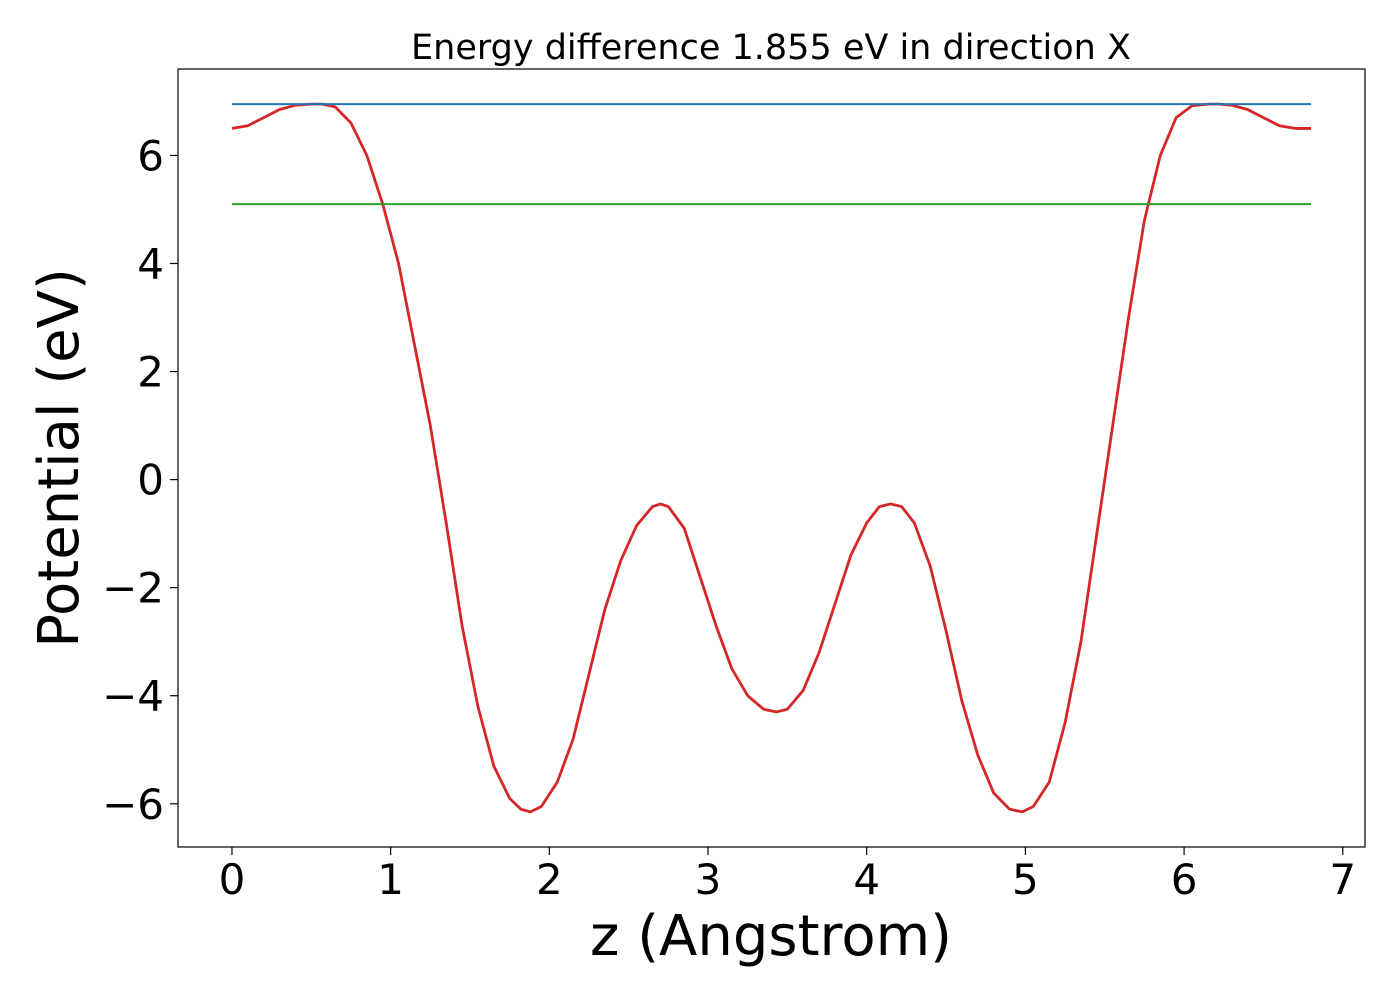 The width and height of the screenshot is (1400, 1004). I want to click on x-tick-label: 1, so click(390, 879).